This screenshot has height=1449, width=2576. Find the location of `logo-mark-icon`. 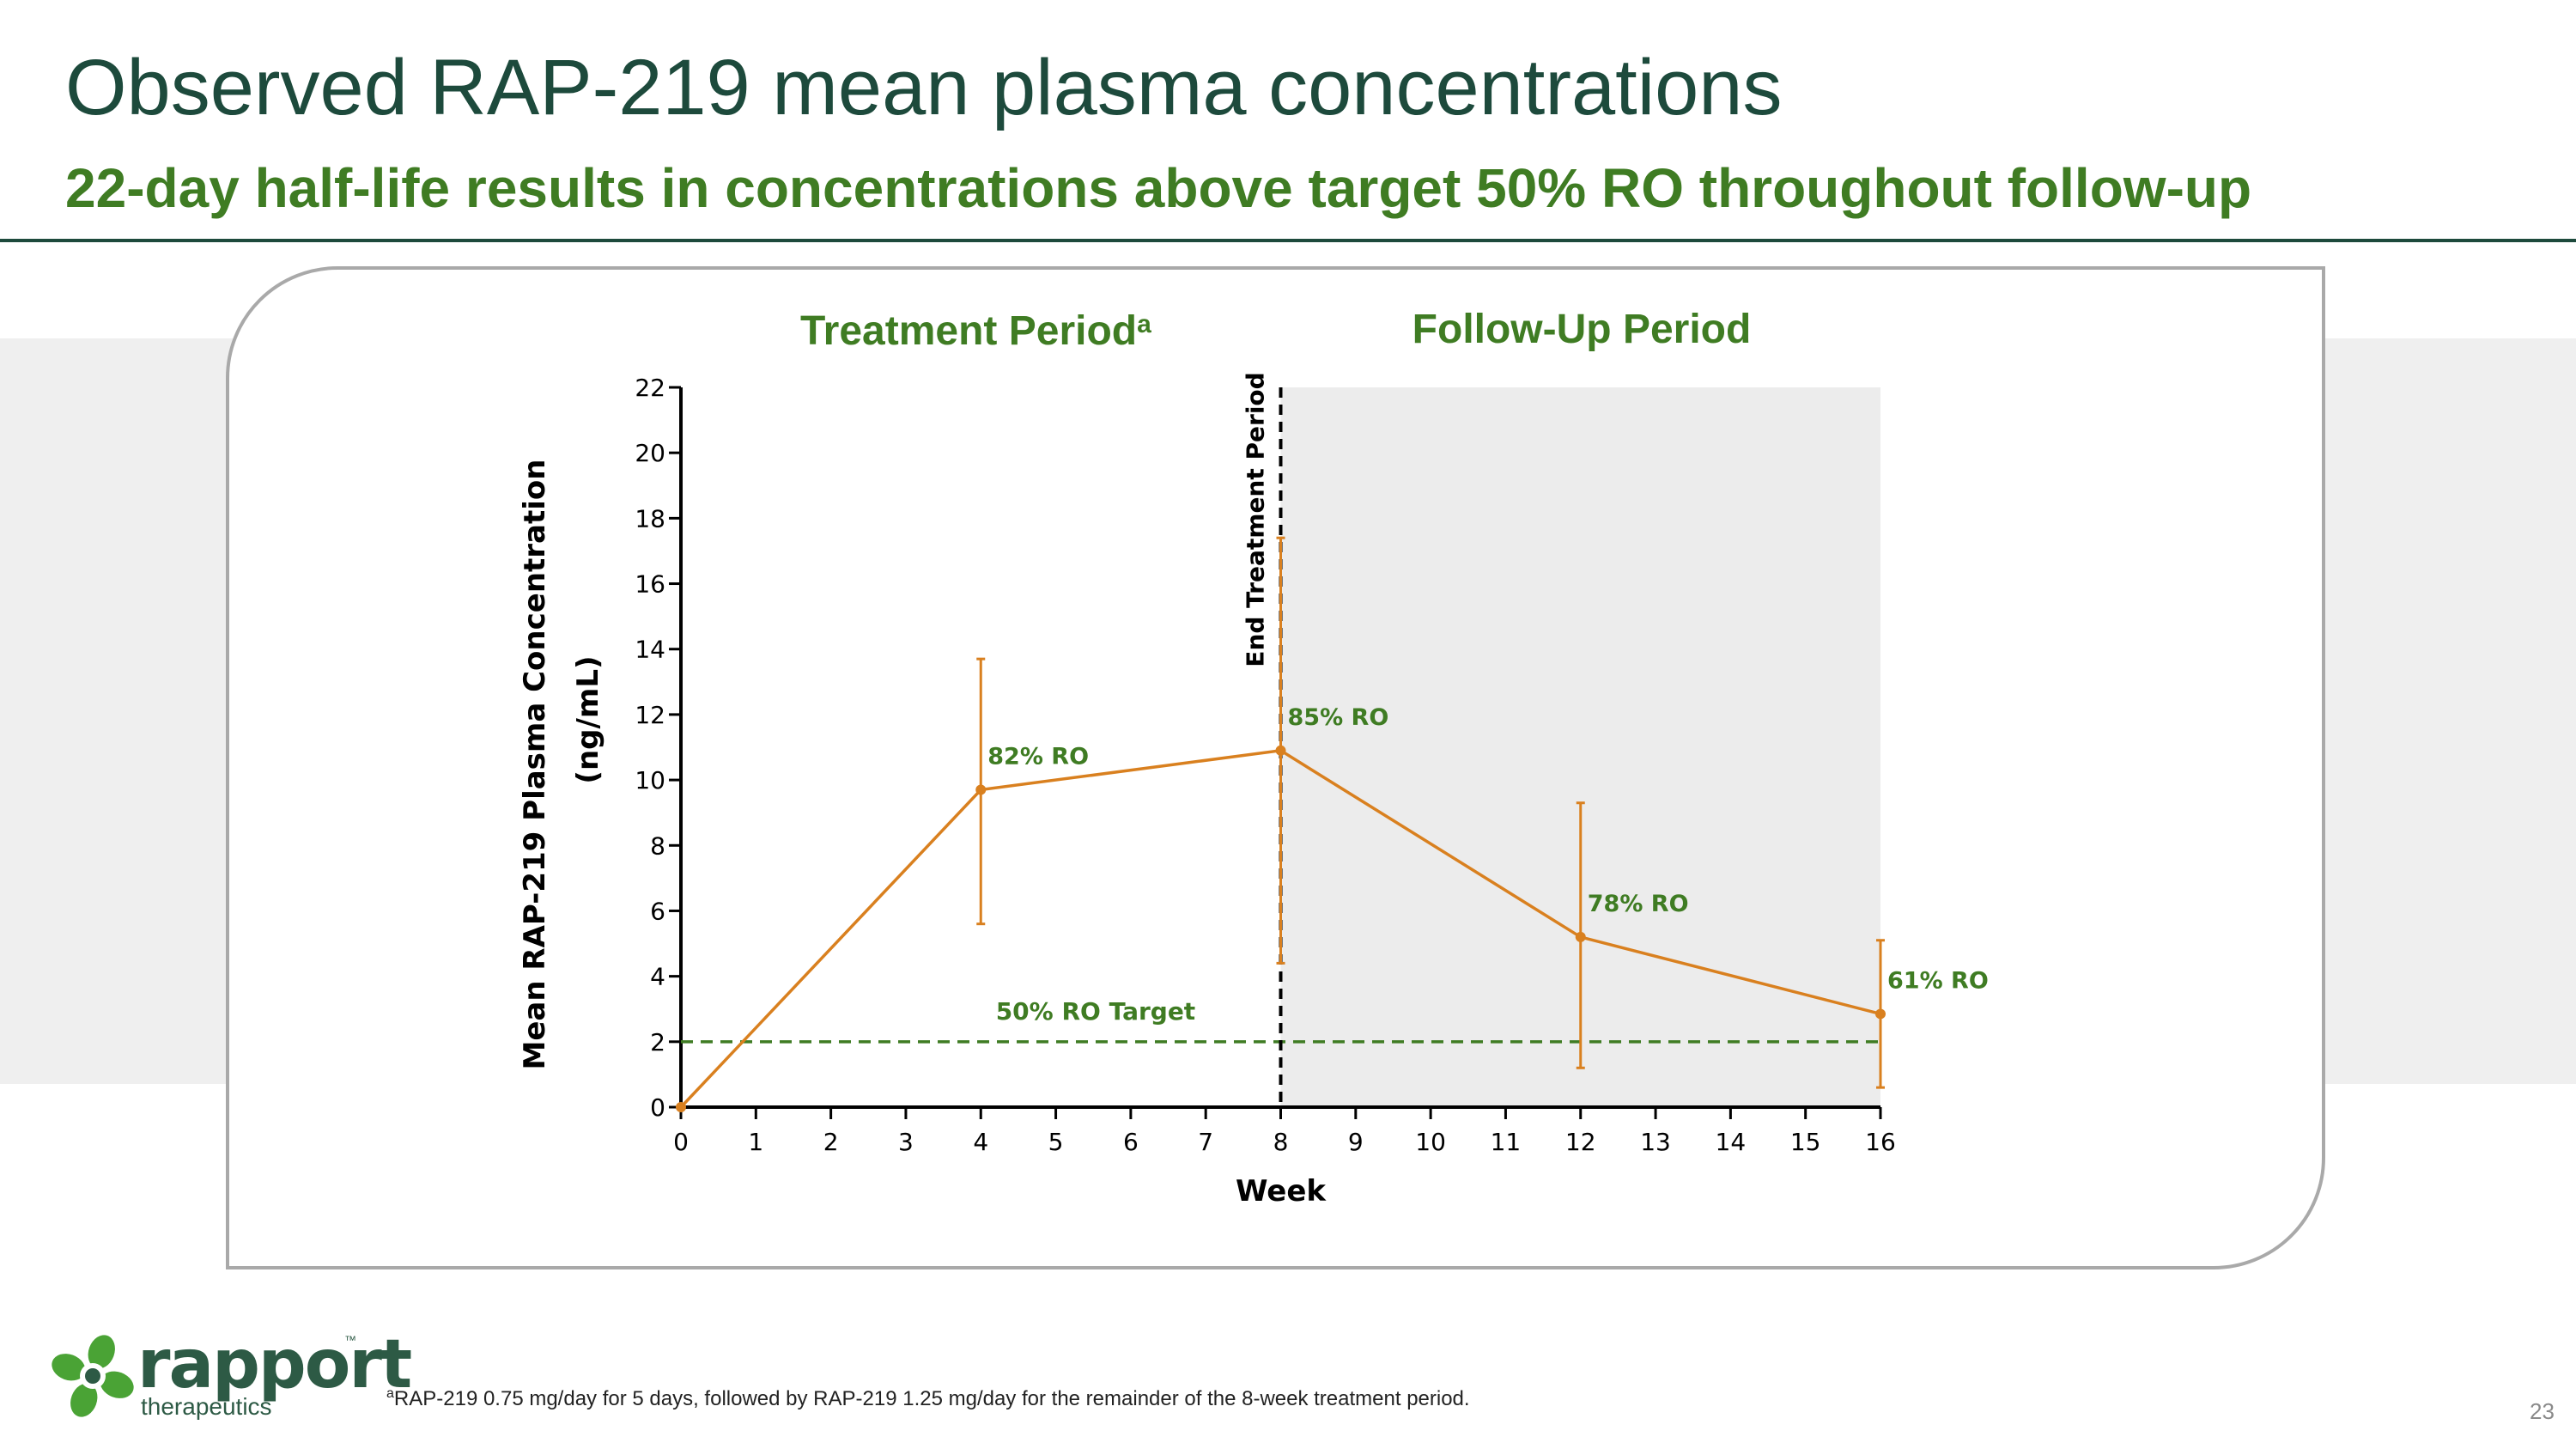

logo-mark-icon is located at coordinates (93, 1376).